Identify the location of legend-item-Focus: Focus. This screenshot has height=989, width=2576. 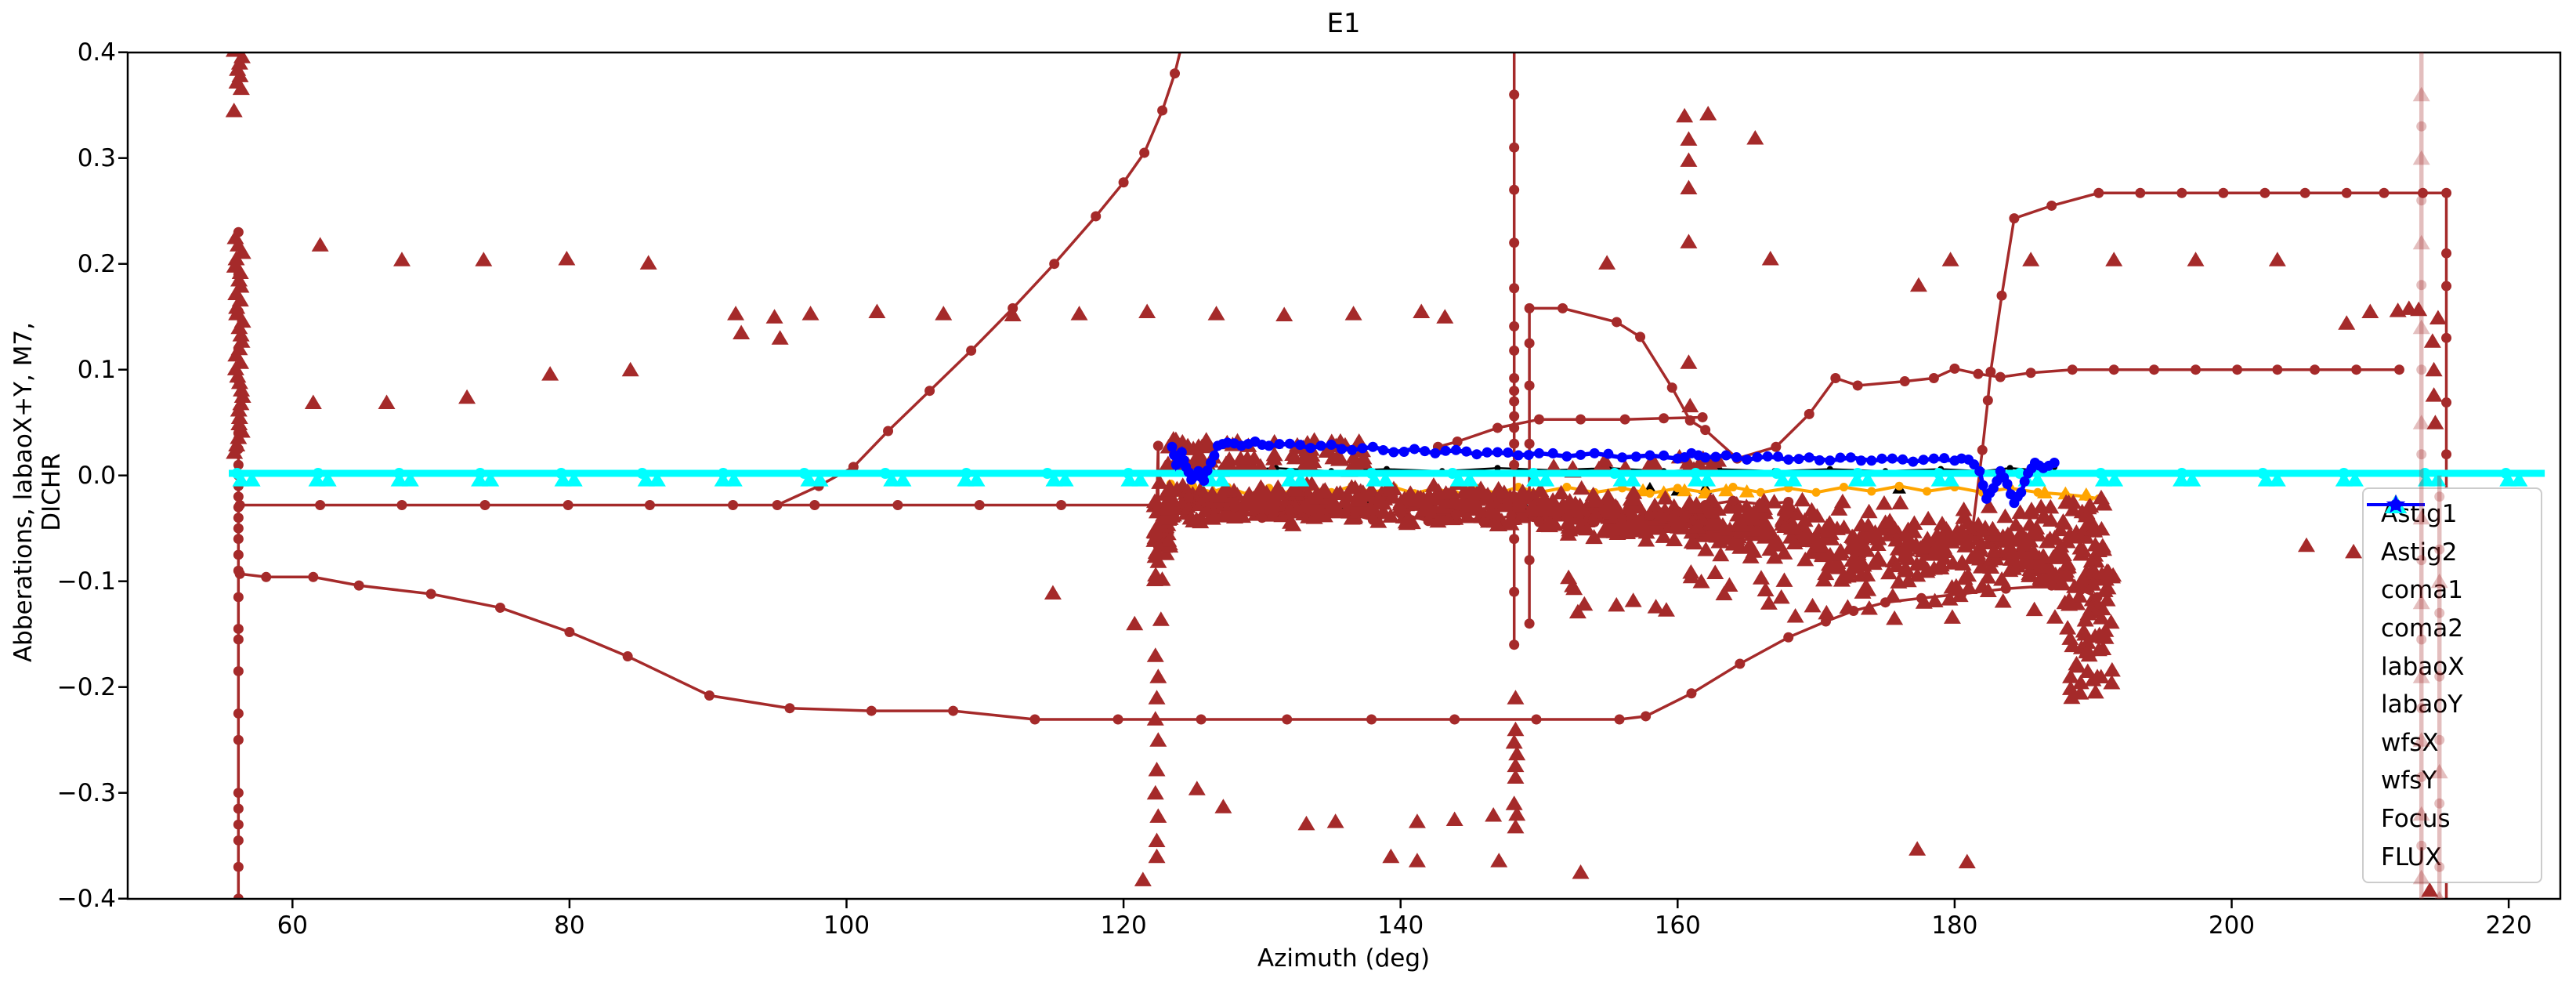
(2454, 669).